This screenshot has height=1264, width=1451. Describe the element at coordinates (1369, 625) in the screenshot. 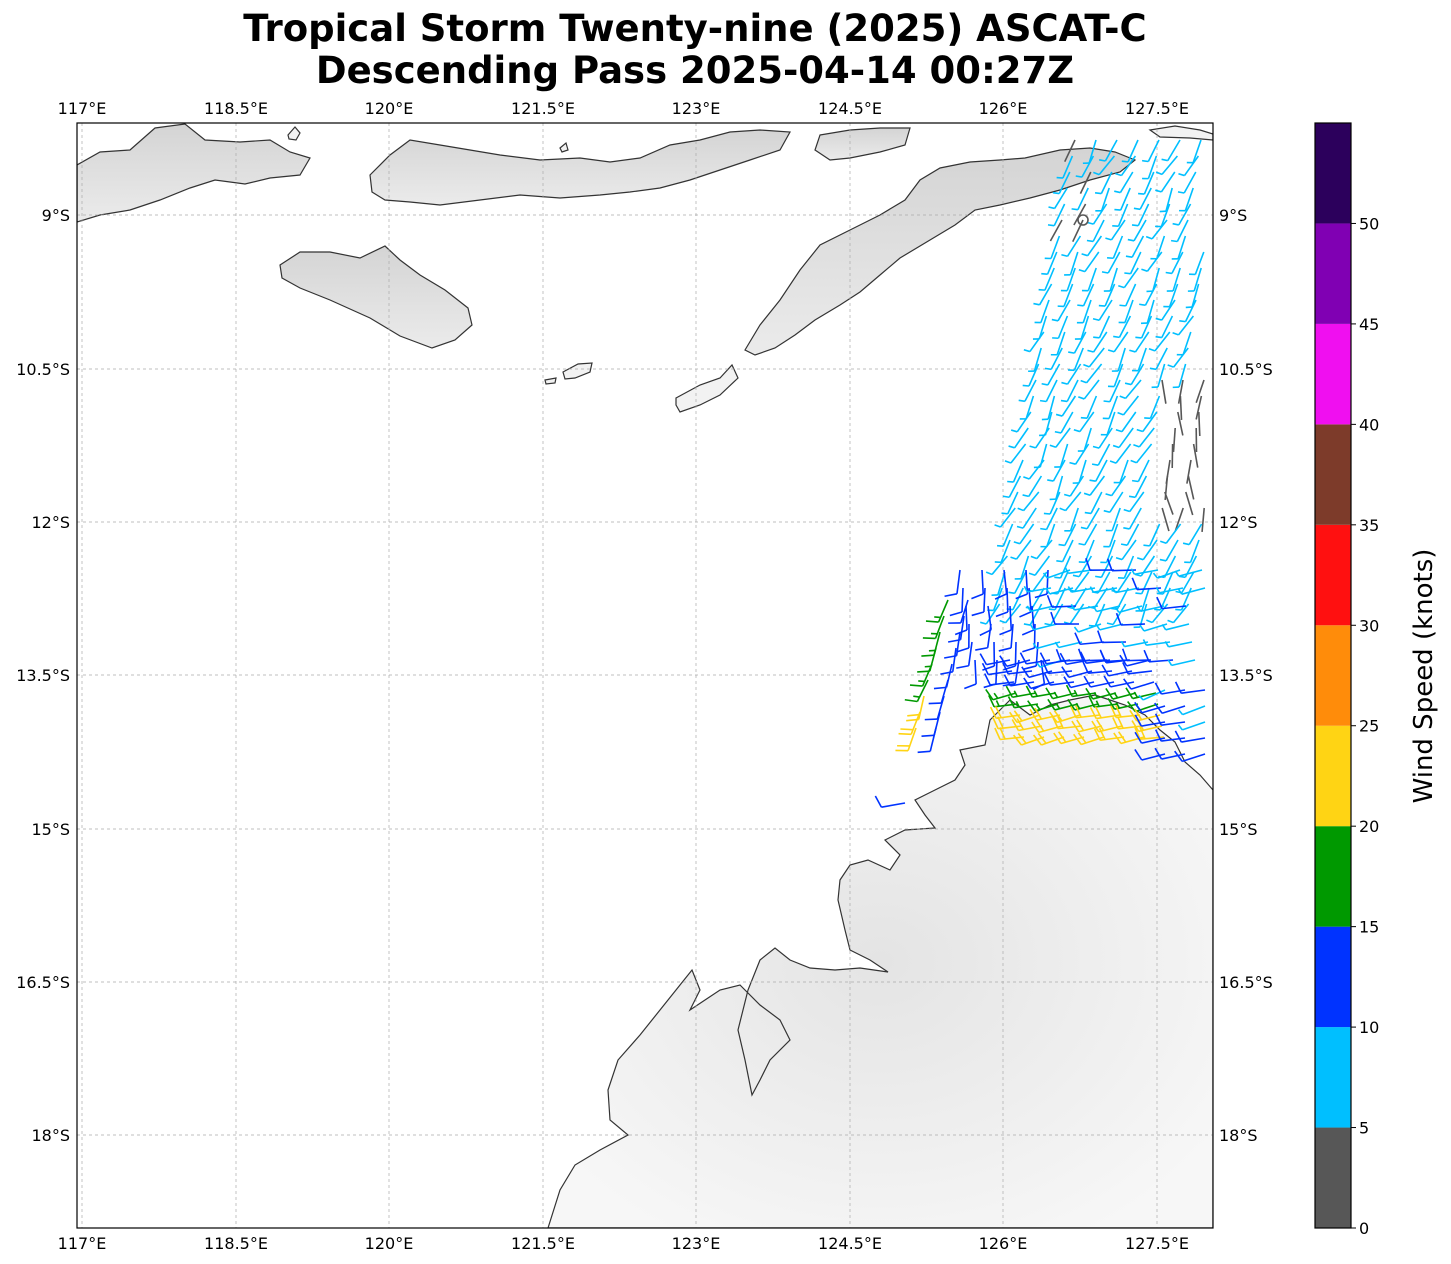

I see `colorbar-tick-label: 30` at that location.